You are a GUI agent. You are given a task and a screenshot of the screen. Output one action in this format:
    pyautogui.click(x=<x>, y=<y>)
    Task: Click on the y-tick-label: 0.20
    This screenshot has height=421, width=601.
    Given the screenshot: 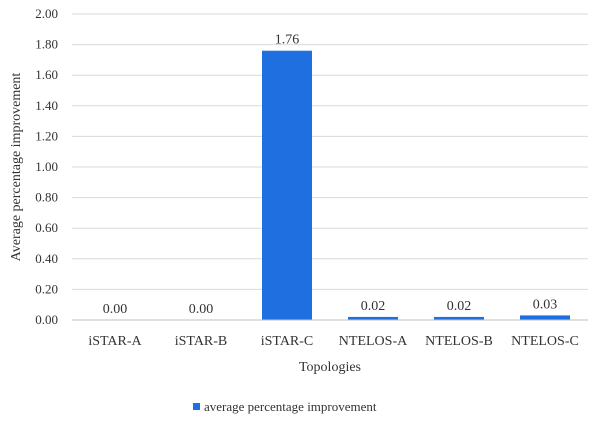 What is the action you would take?
    pyautogui.click(x=46, y=288)
    